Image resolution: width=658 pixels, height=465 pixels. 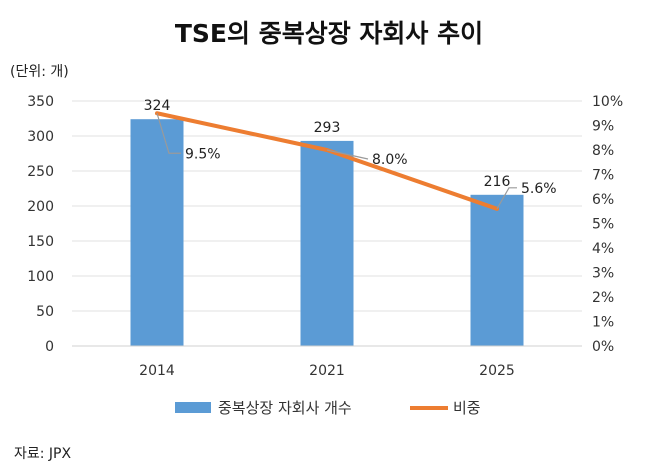 I want to click on bar-value-label: 293, so click(x=327, y=128).